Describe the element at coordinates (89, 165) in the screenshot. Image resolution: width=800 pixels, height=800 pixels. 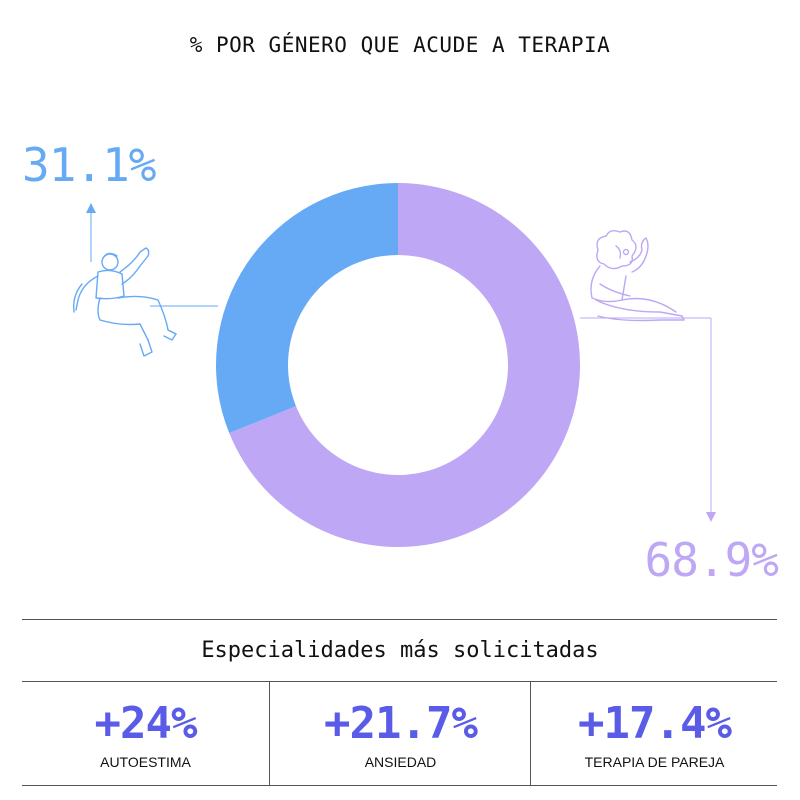
I see `men-percentage-label: 31.1%` at that location.